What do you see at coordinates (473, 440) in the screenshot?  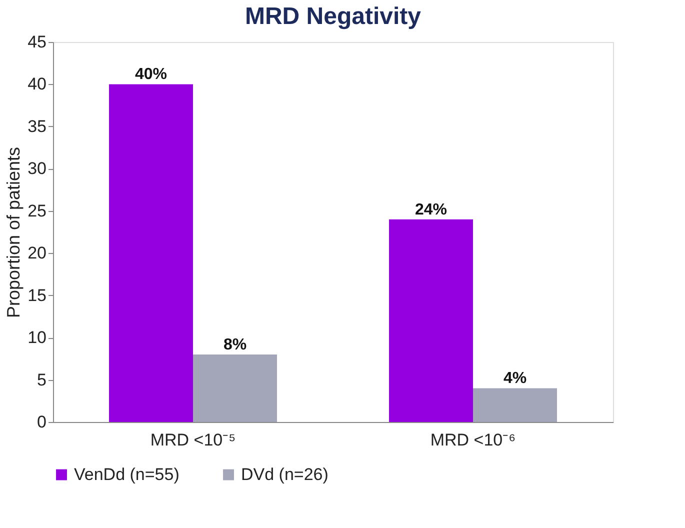 I see `x-tick-label: MRD <10⁻⁶` at bounding box center [473, 440].